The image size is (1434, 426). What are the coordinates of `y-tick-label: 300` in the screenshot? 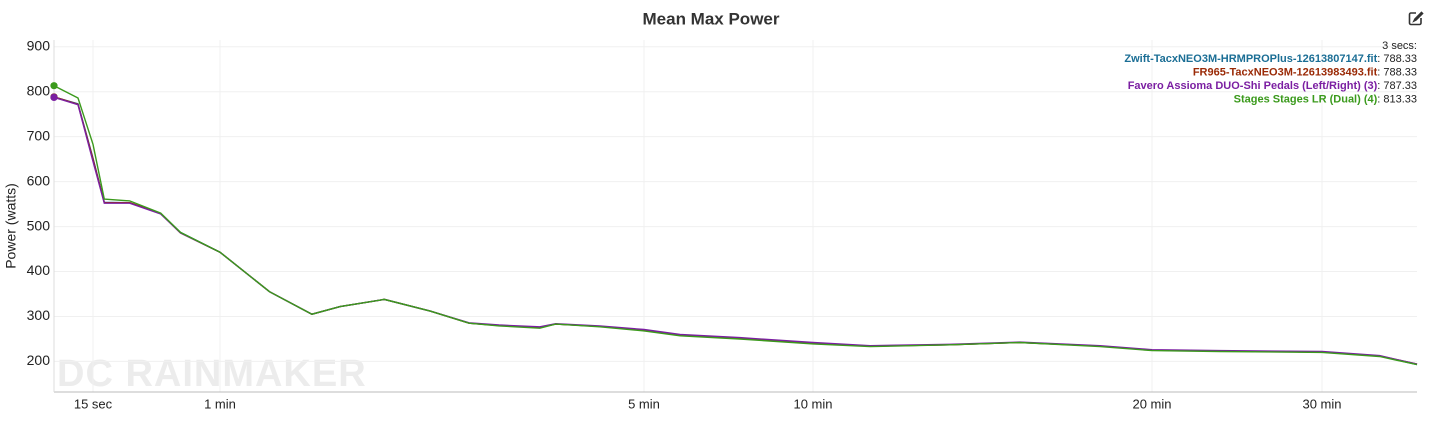 It's located at (39, 315).